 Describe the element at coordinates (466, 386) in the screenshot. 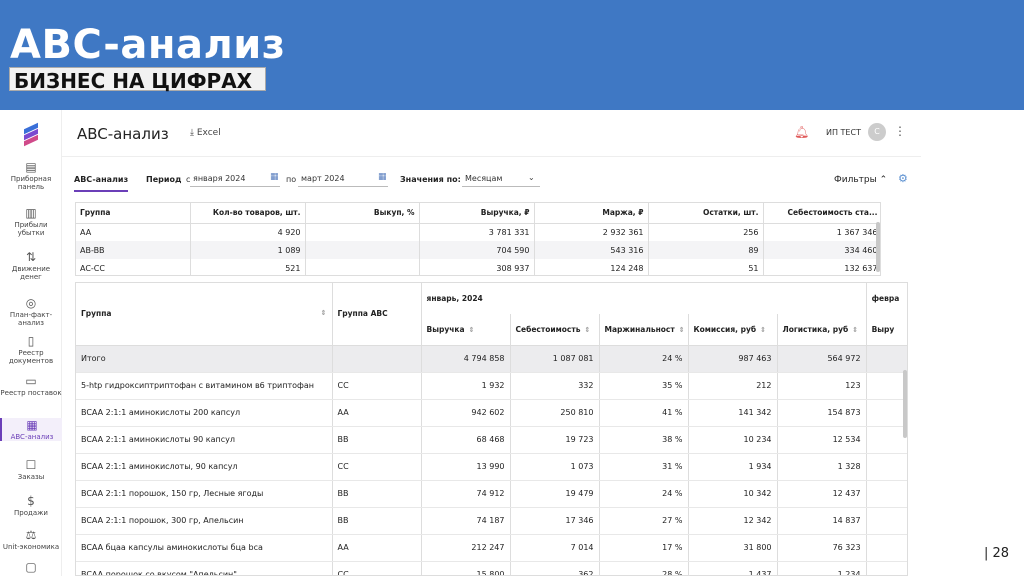

I see `cell-revenue: 1 932` at that location.